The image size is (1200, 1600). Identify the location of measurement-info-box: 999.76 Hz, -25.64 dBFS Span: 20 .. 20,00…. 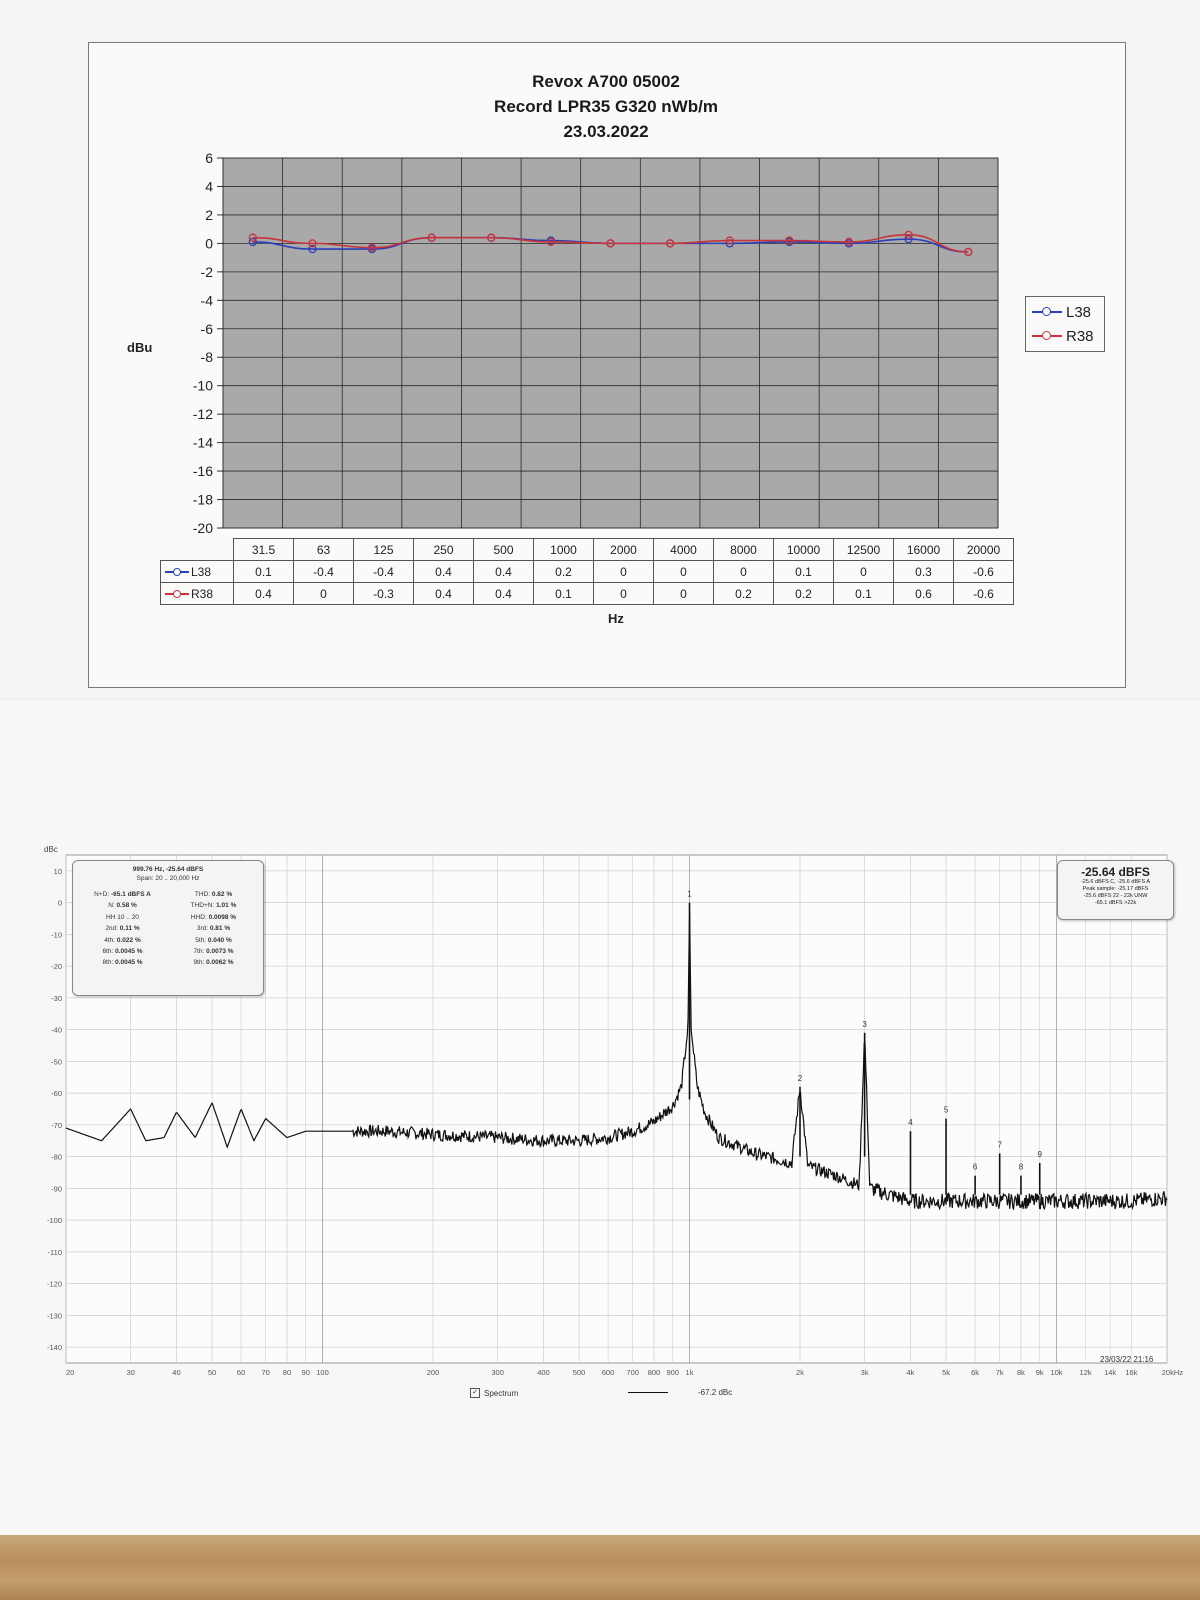
(168, 928).